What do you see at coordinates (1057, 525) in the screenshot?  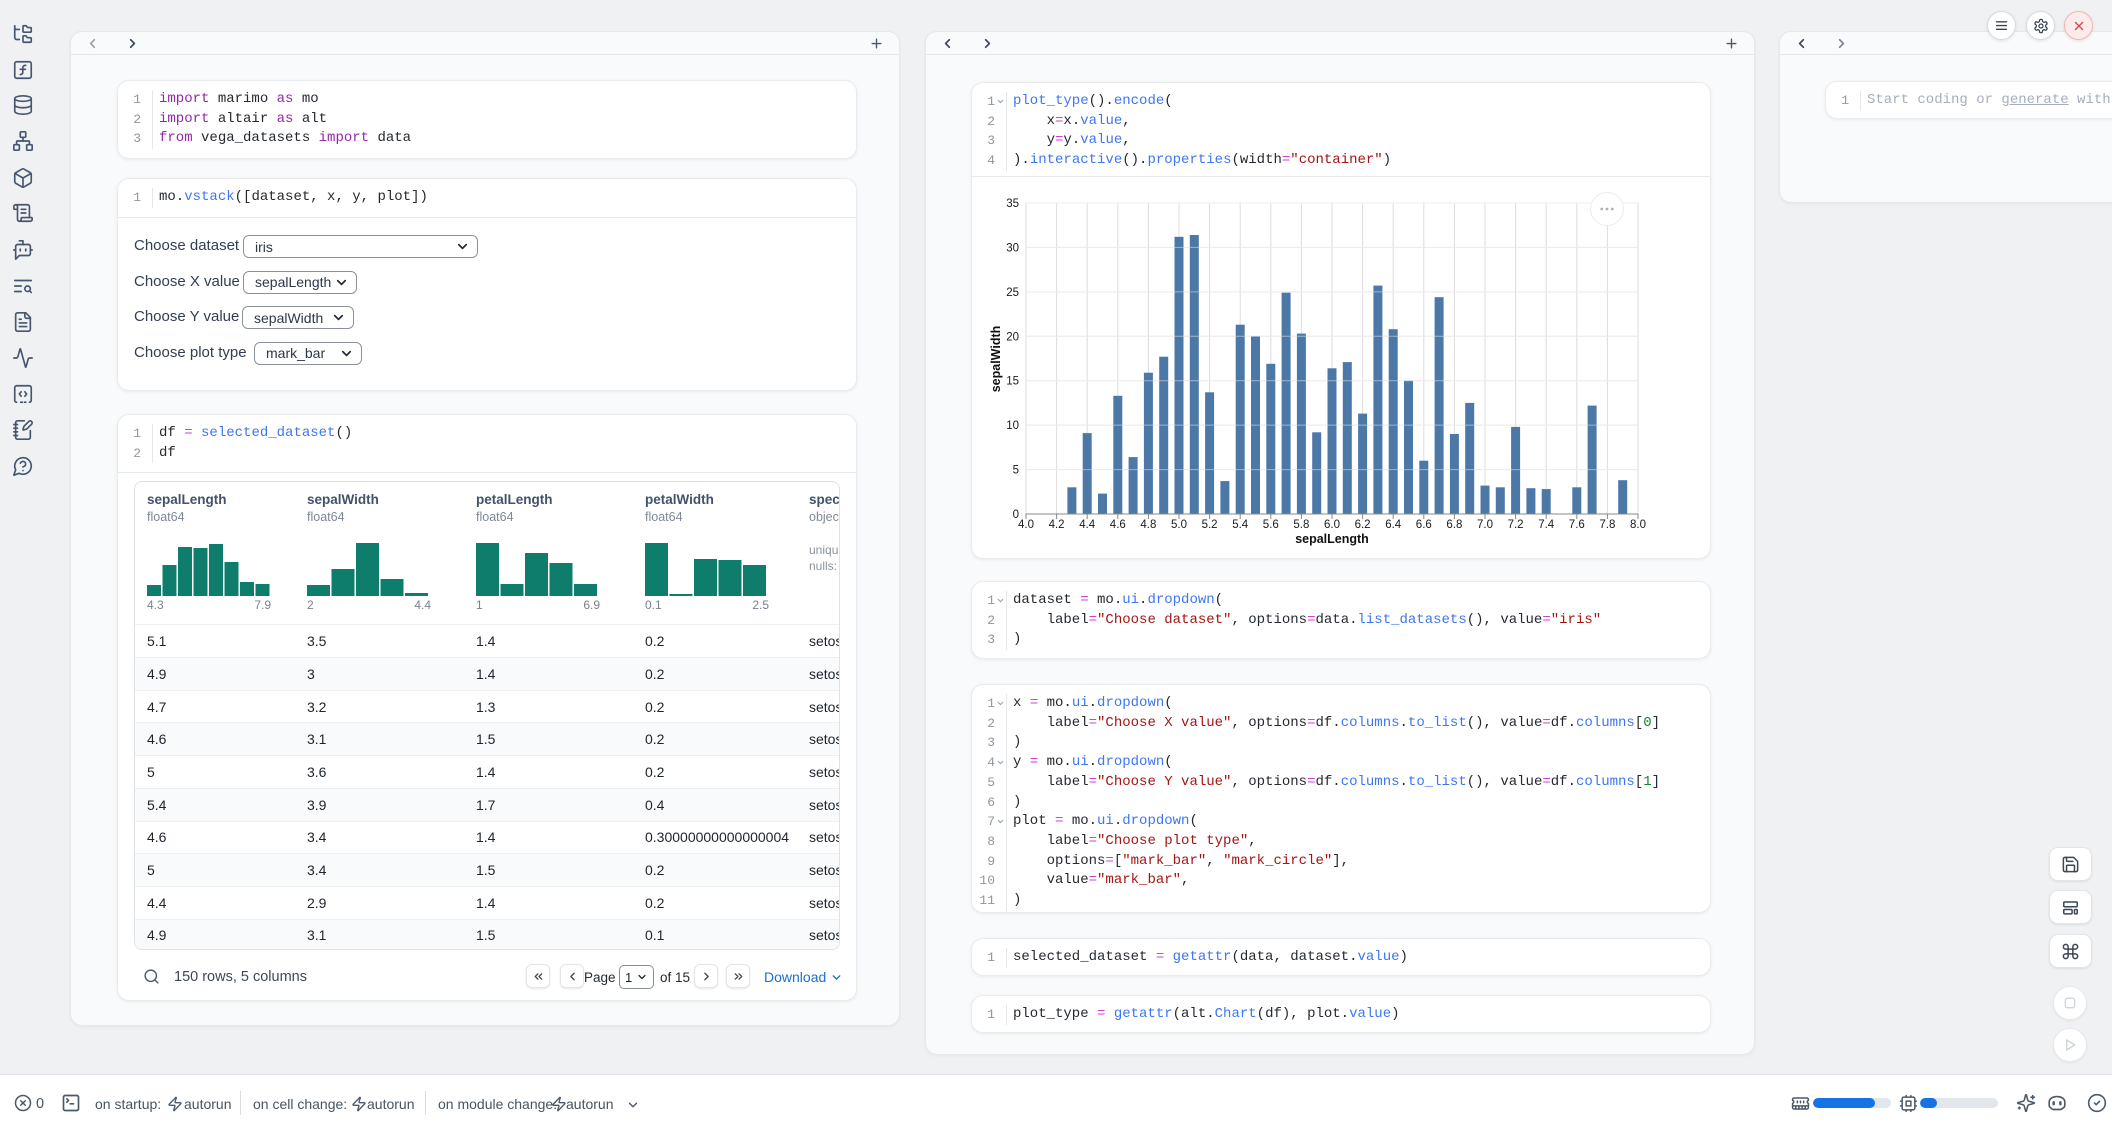 I see `svg-text: 4.2` at bounding box center [1057, 525].